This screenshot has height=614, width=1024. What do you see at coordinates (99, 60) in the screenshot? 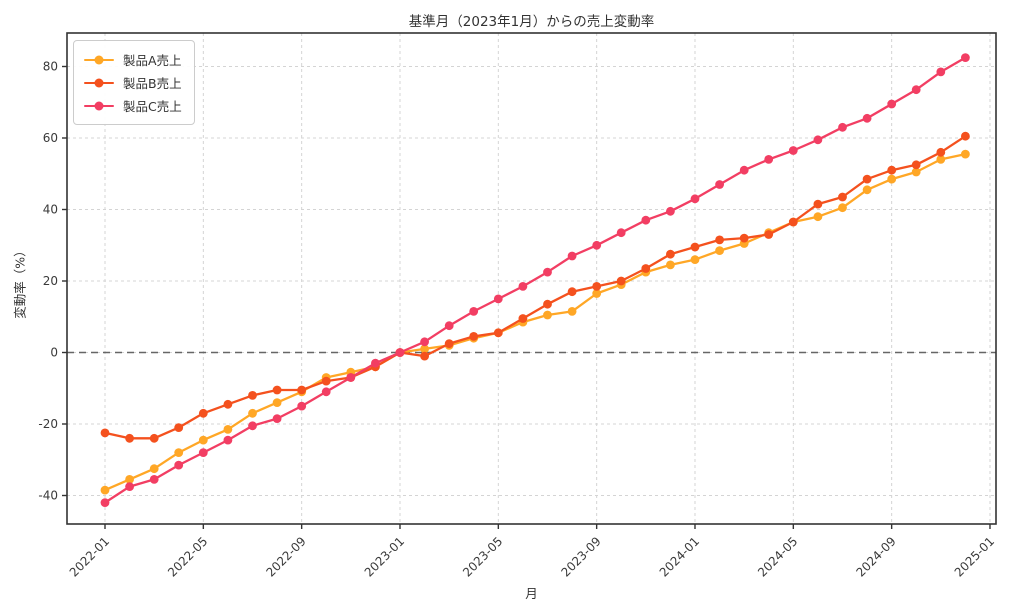
I see `legend-line-marker-swatch` at bounding box center [99, 60].